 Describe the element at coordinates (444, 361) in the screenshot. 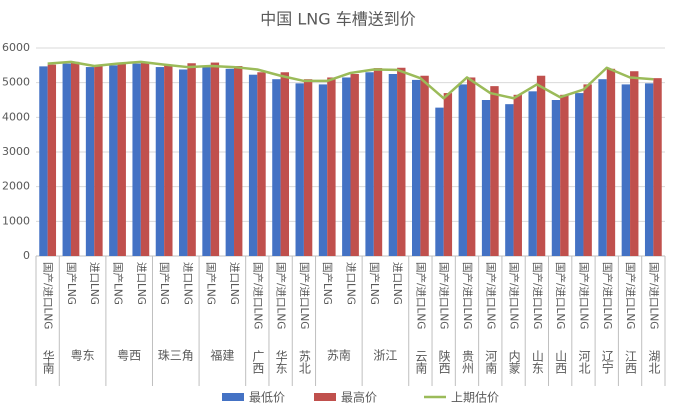

I see `group-label: 陕西` at that location.